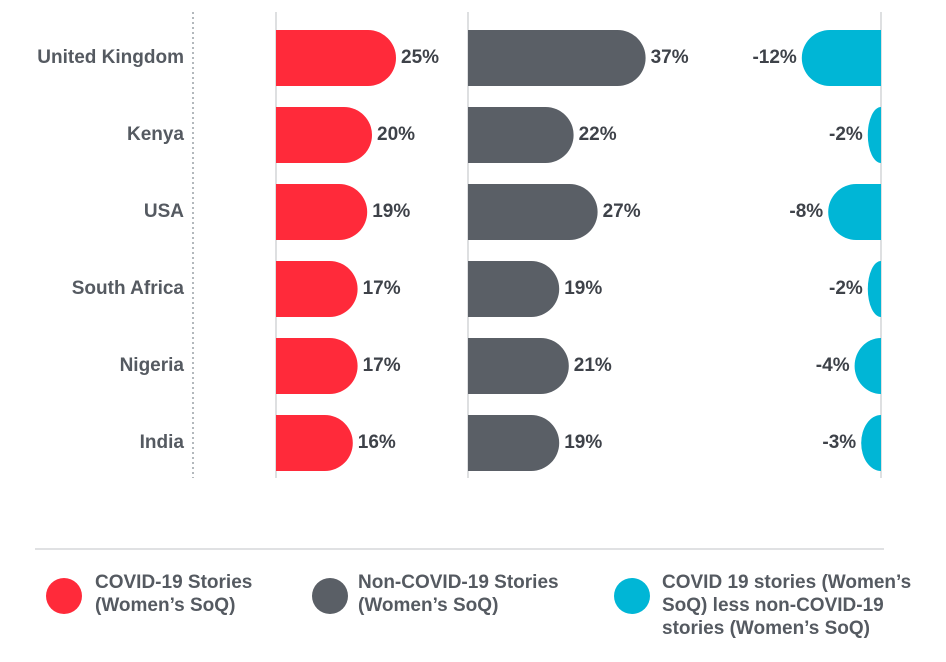 The width and height of the screenshot is (946, 662). Describe the element at coordinates (377, 442) in the screenshot. I see `data-label: 16%` at that location.